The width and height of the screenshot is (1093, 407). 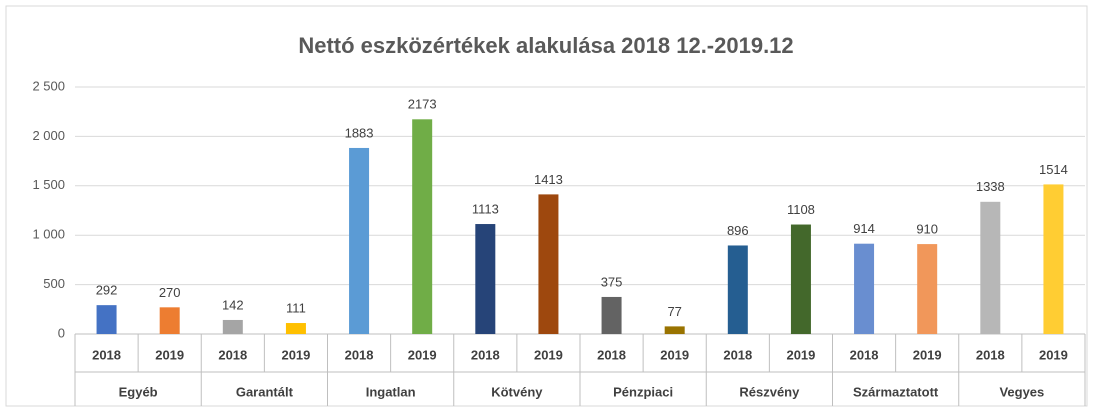 What do you see at coordinates (517, 391) in the screenshot?
I see `group-label: Kötvény` at bounding box center [517, 391].